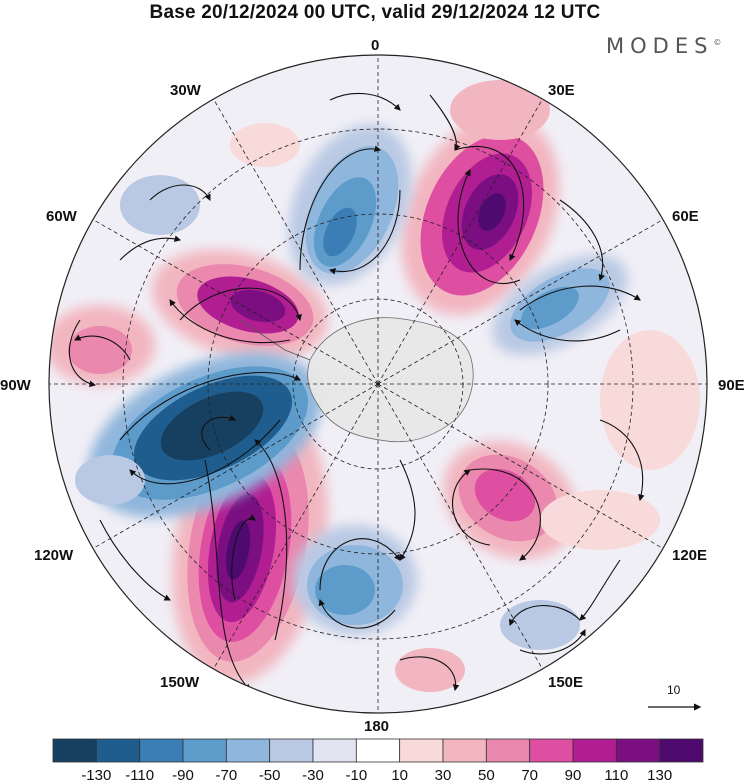  I want to click on colorbar-tick-label: -130, so click(96, 775).